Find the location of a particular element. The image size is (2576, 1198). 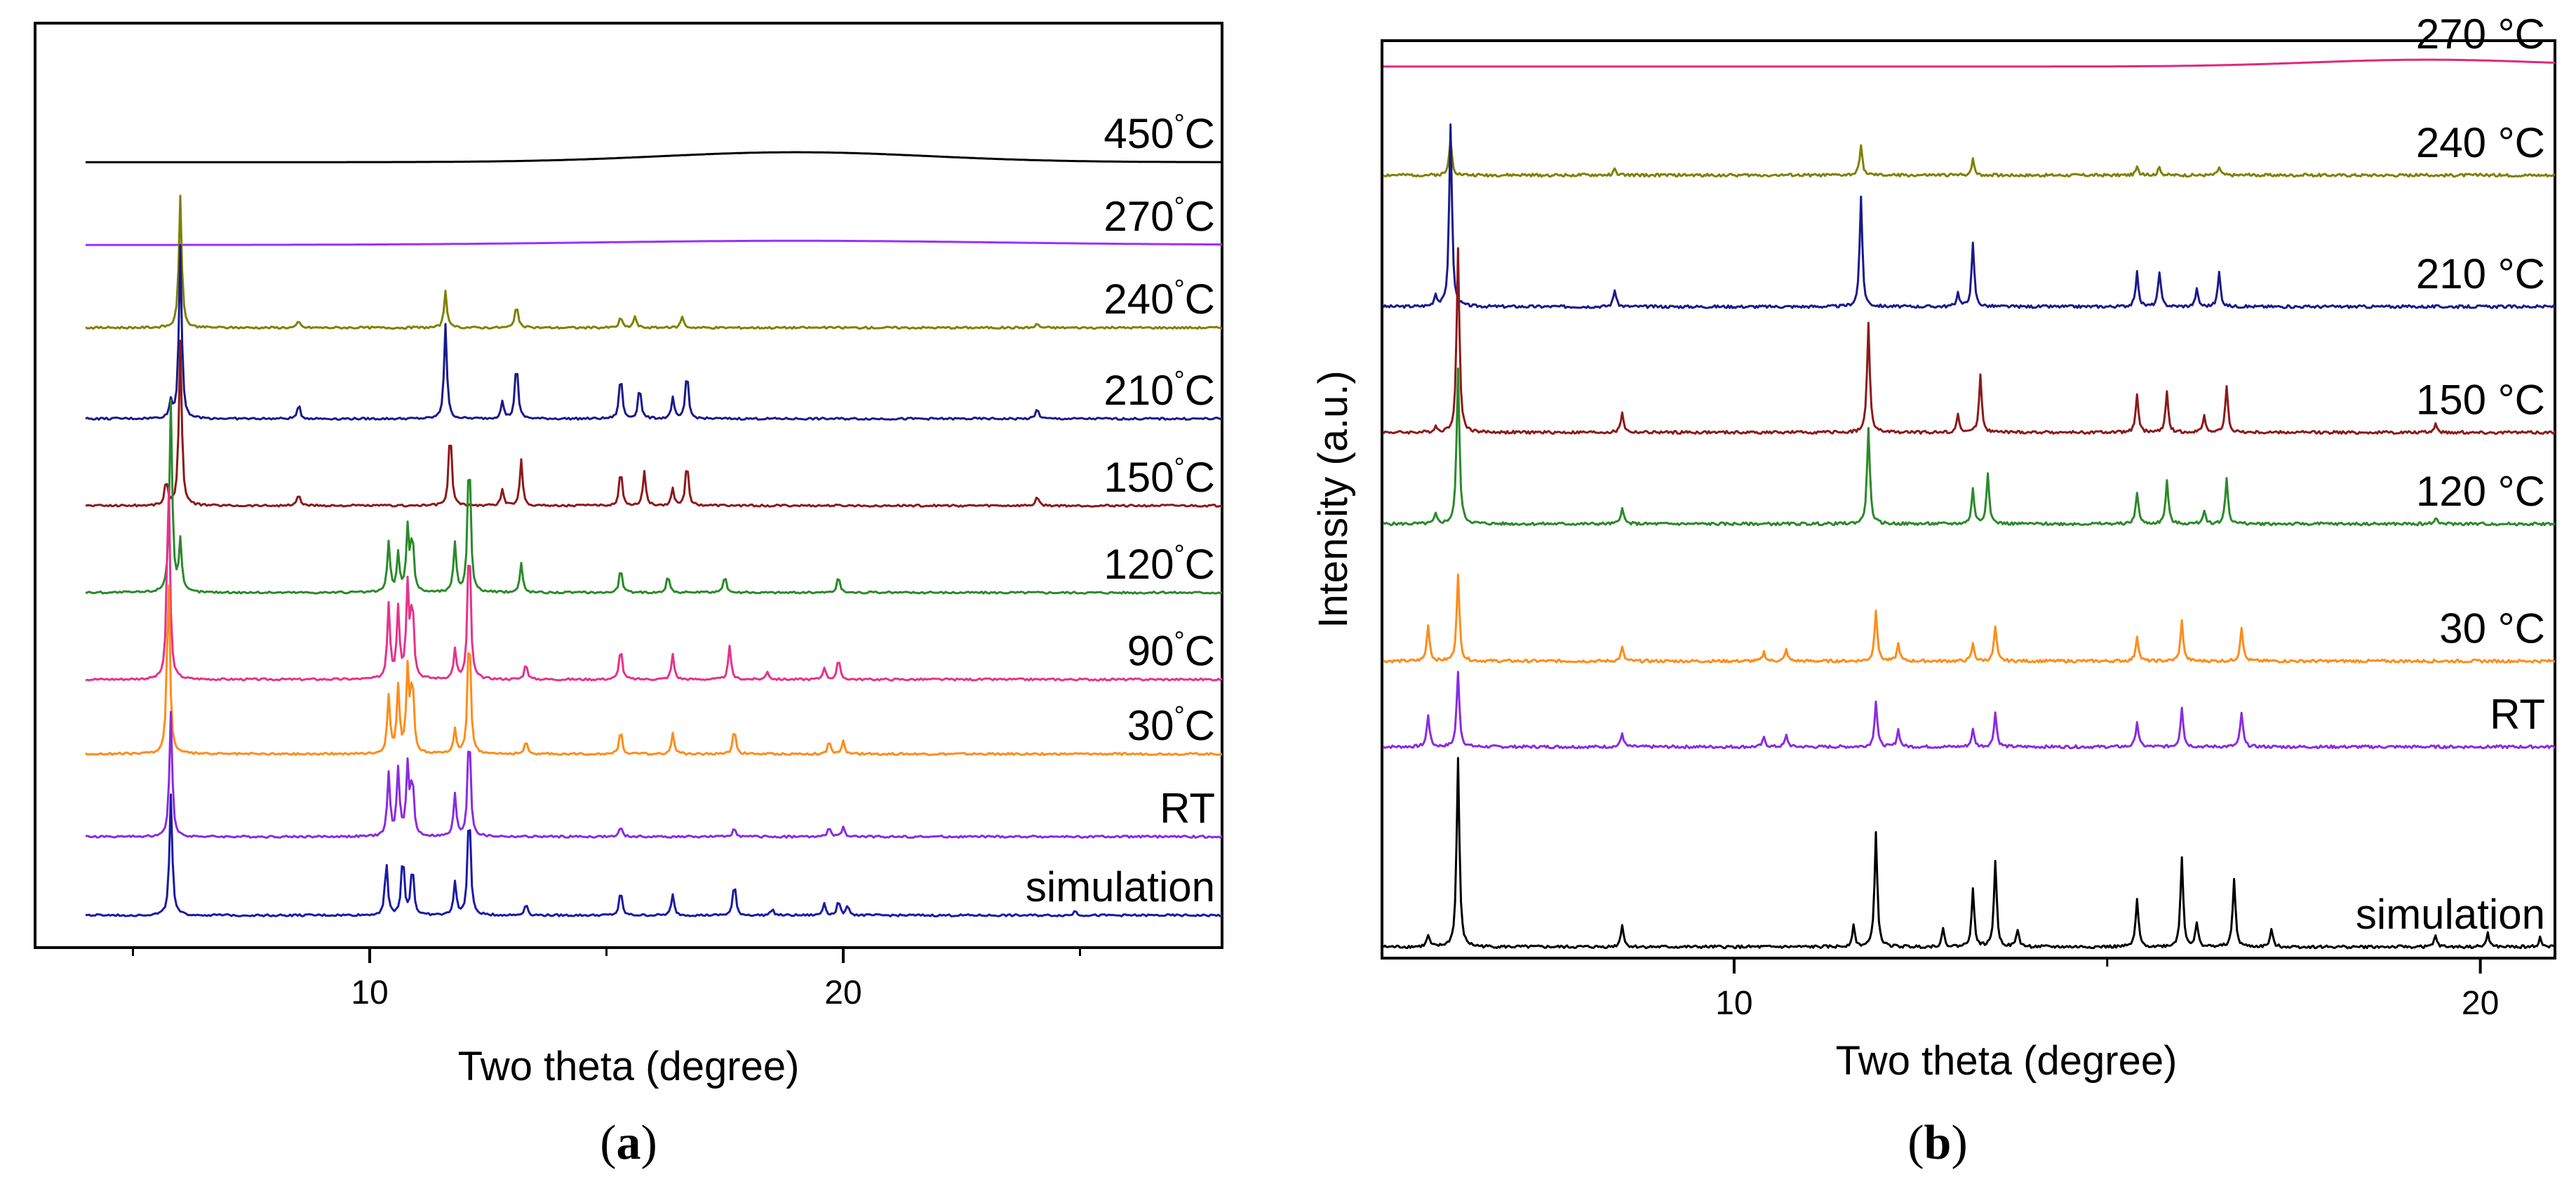

series-label-150-c: 150°C is located at coordinates (1159, 477).